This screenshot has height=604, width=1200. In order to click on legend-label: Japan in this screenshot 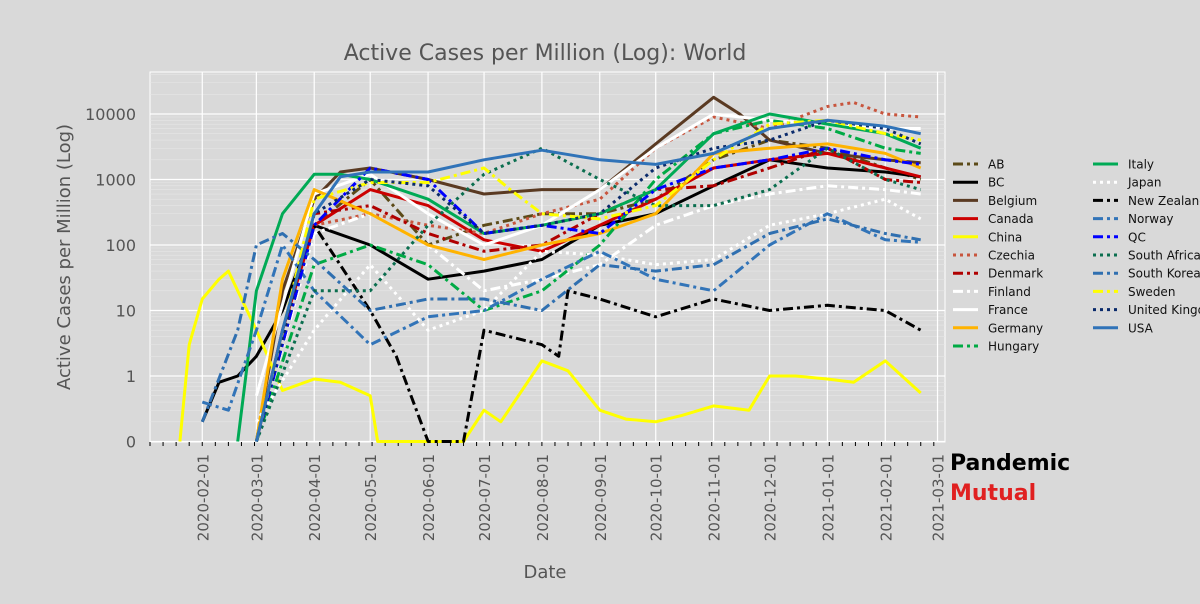, I will do `click(1144, 183)`.